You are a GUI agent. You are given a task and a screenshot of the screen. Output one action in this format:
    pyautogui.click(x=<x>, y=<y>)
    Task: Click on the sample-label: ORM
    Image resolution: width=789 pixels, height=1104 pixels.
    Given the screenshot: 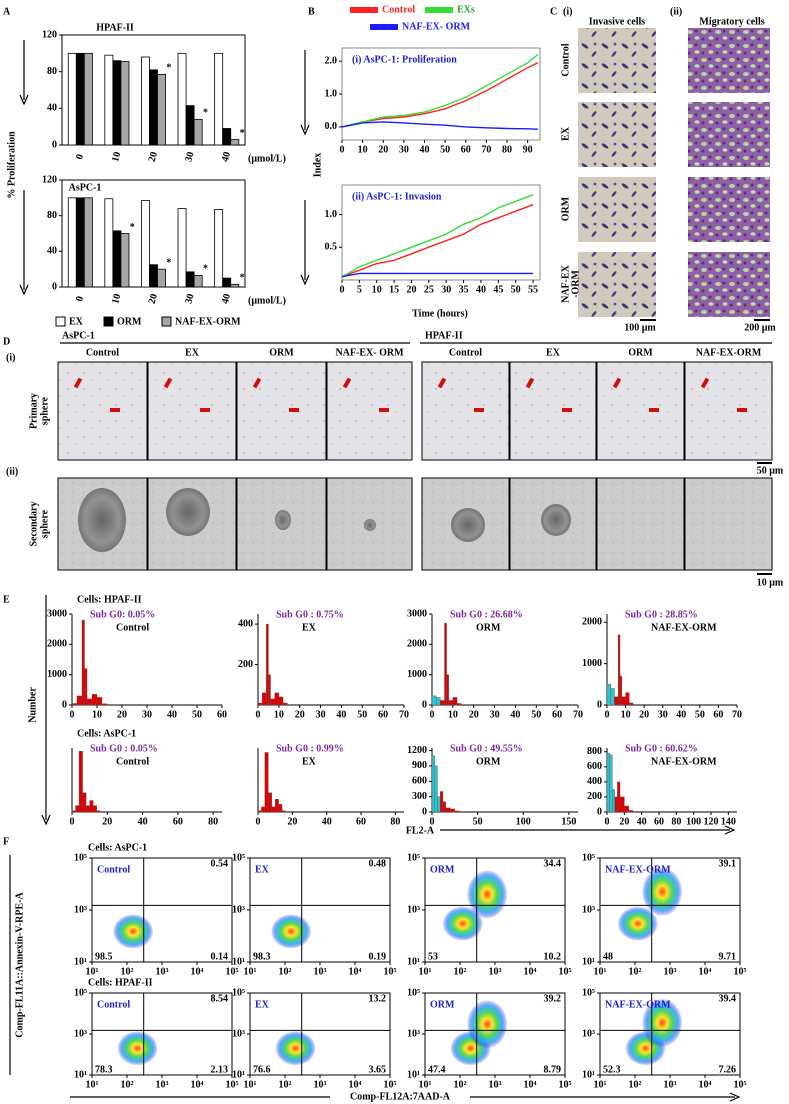 What is the action you would take?
    pyautogui.click(x=442, y=1004)
    